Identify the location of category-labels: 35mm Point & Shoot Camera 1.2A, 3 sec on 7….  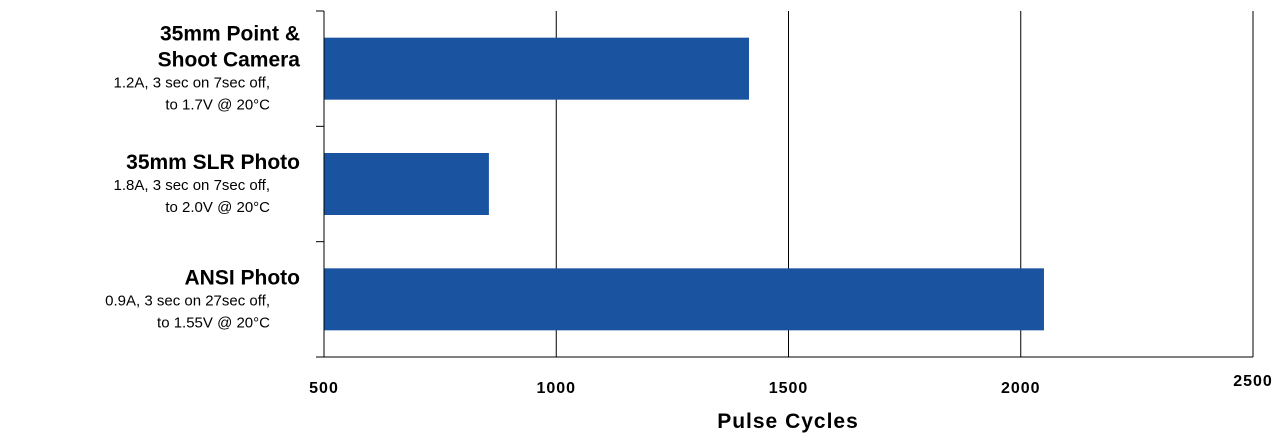
(202, 177).